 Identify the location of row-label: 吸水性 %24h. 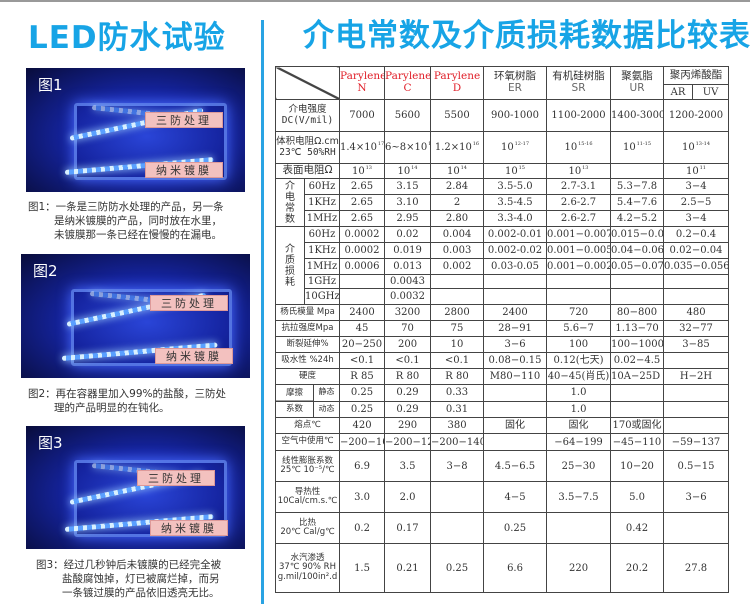
(307, 360).